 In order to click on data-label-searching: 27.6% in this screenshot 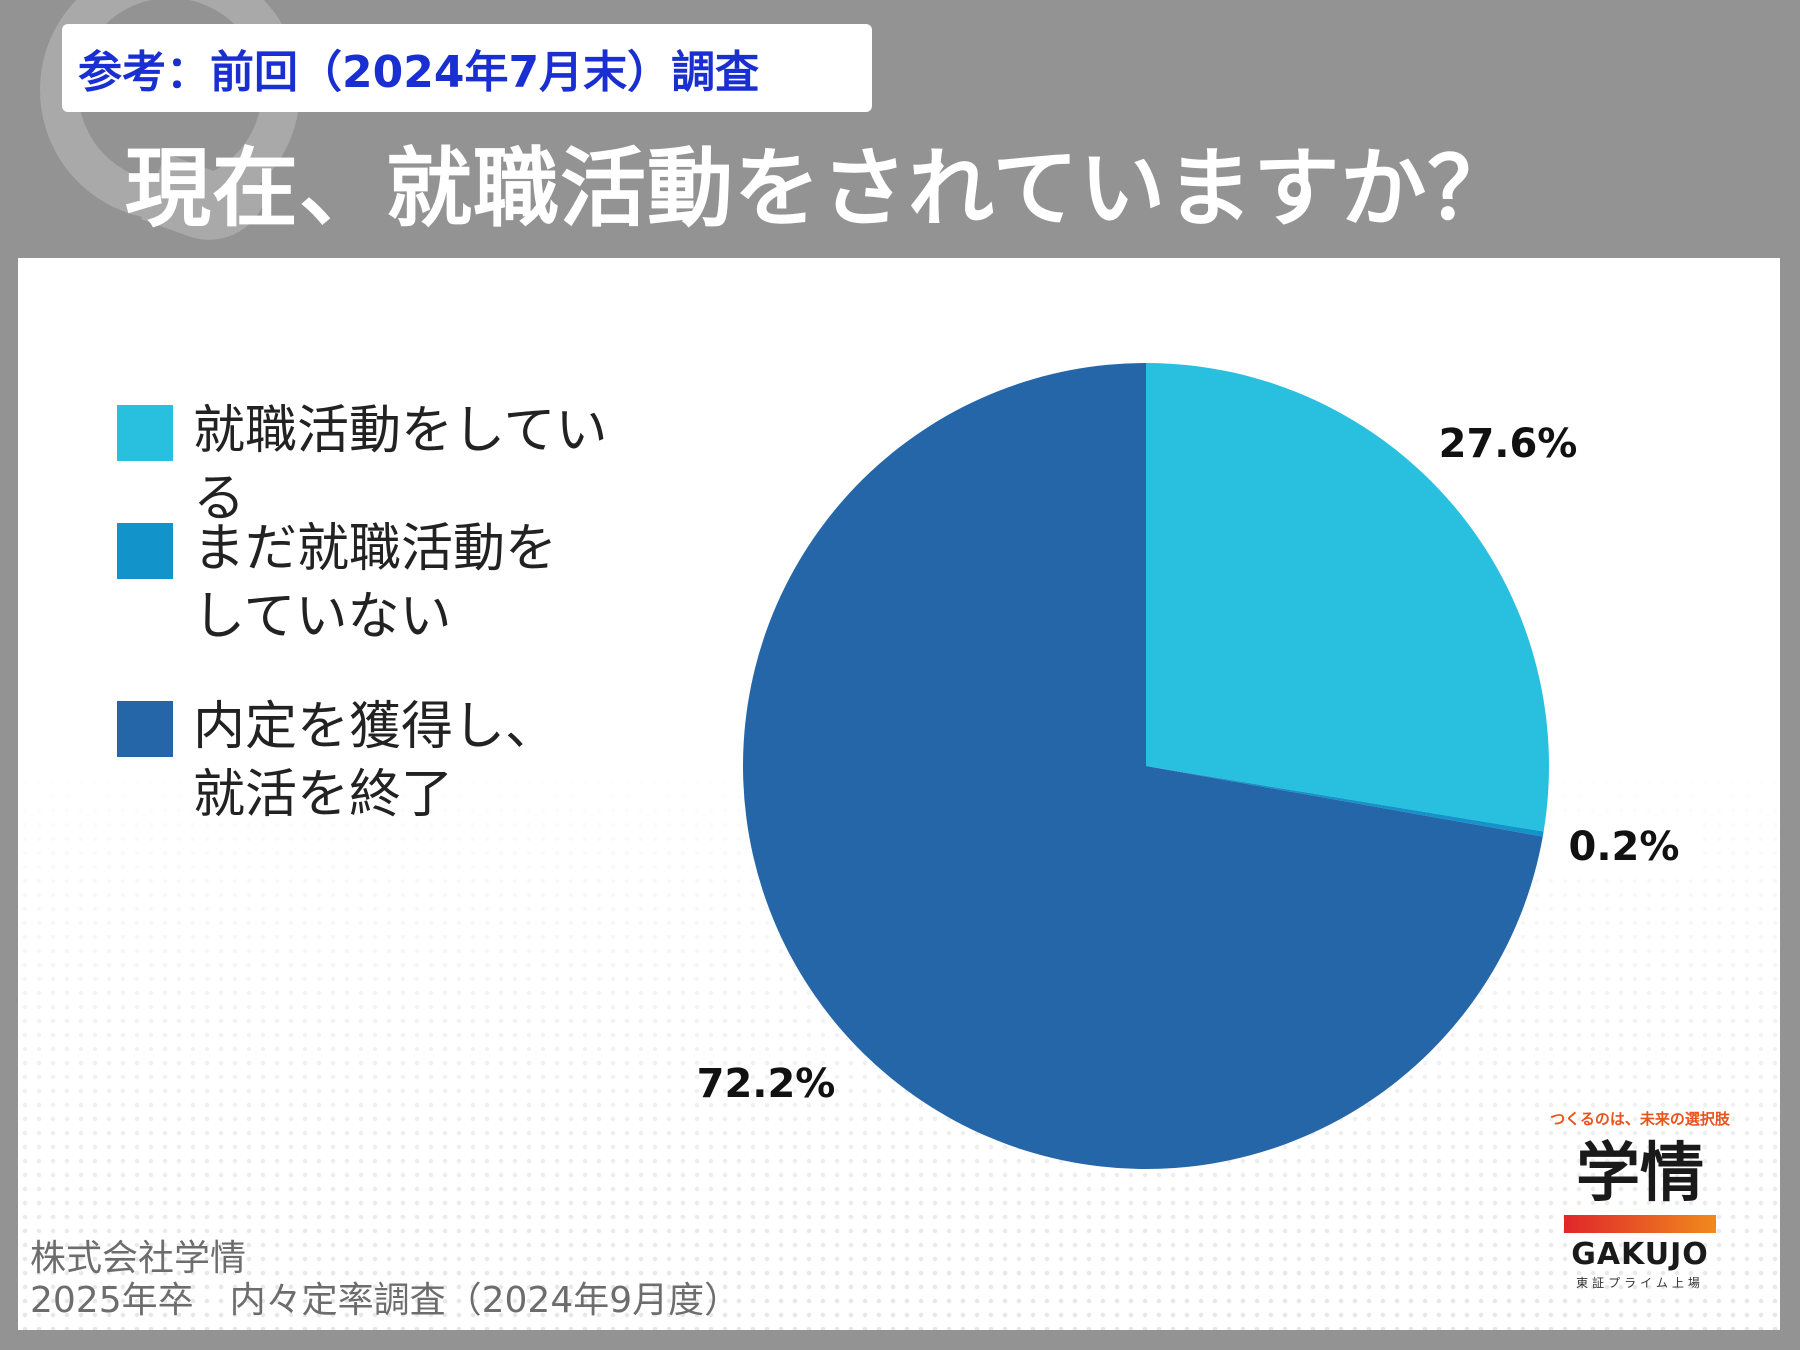, I will do `click(1508, 444)`.